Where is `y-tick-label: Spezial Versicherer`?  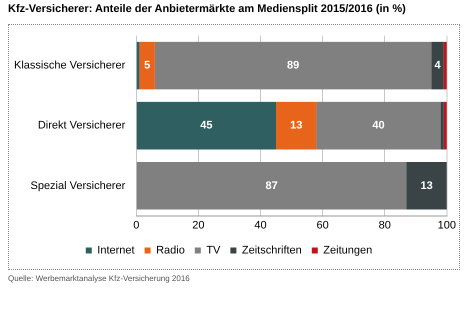 y-tick-label: Spezial Versicherer is located at coordinates (78, 186).